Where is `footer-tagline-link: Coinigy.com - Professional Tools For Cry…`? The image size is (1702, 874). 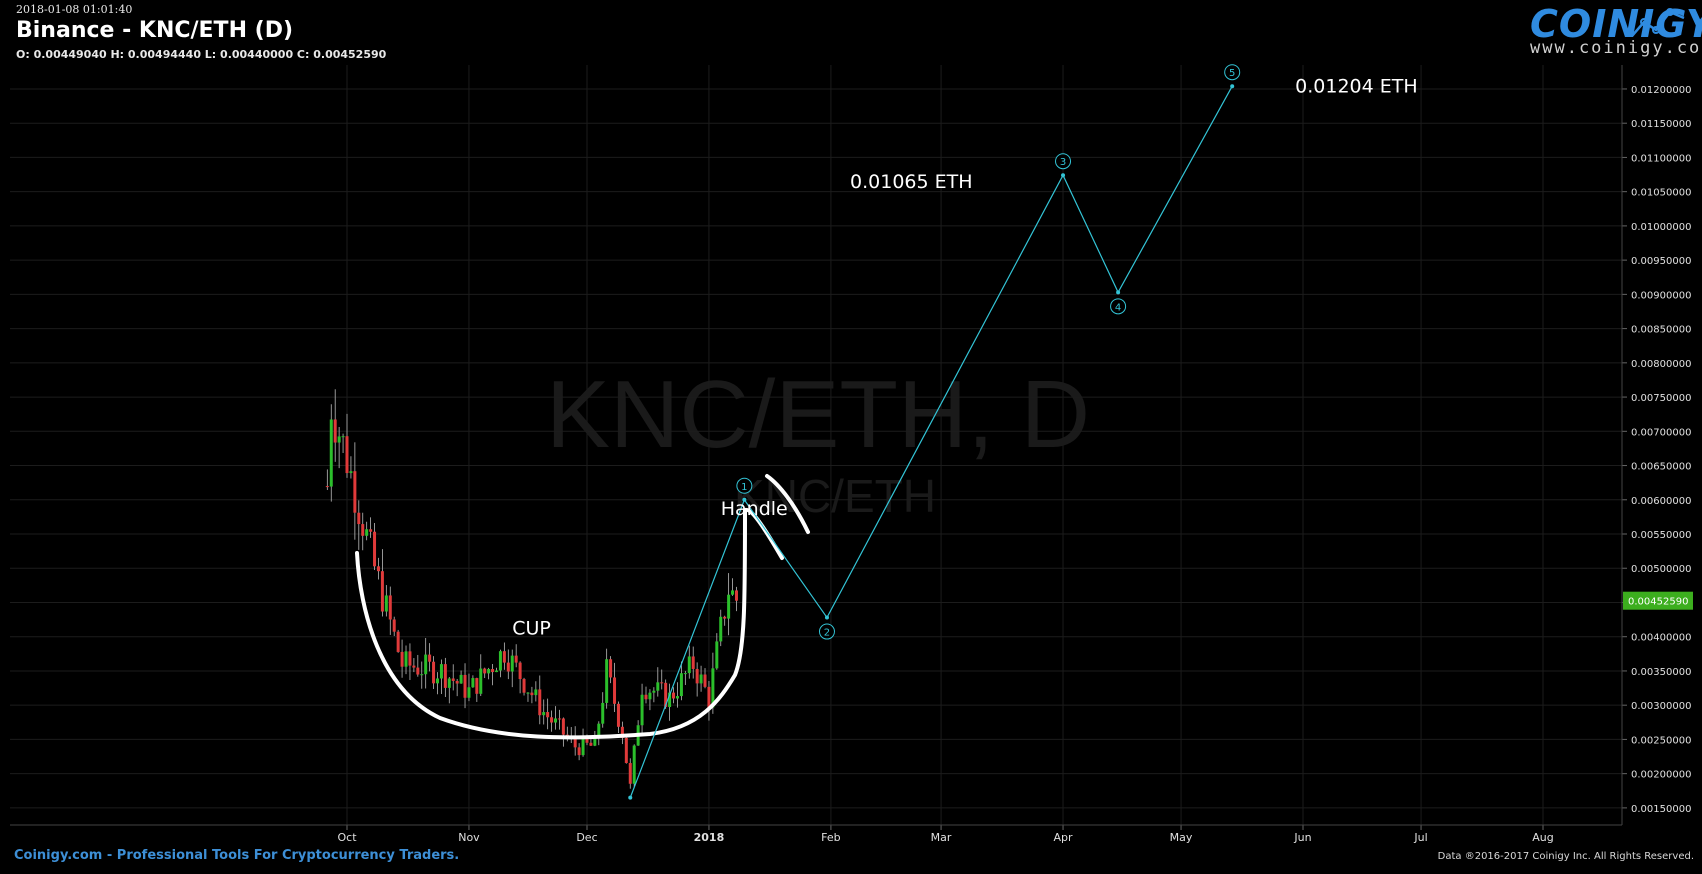 footer-tagline-link: Coinigy.com - Professional Tools For Cry… is located at coordinates (237, 855).